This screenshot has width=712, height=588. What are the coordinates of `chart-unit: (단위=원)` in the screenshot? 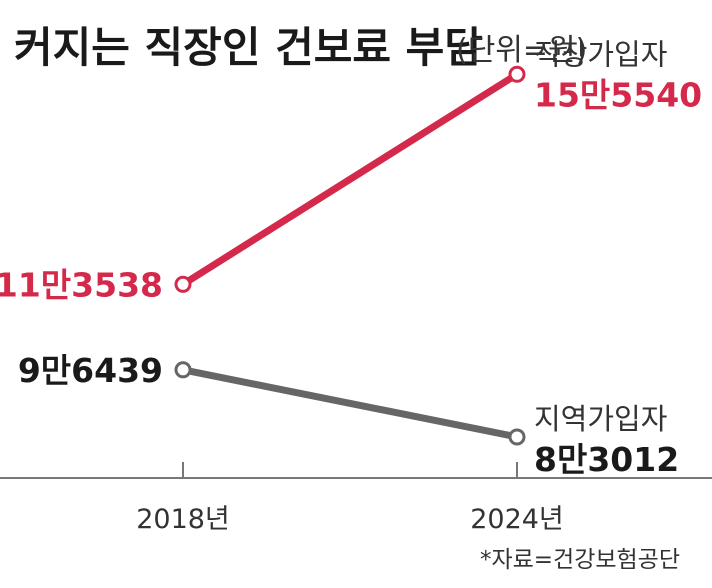 It's located at (521, 50).